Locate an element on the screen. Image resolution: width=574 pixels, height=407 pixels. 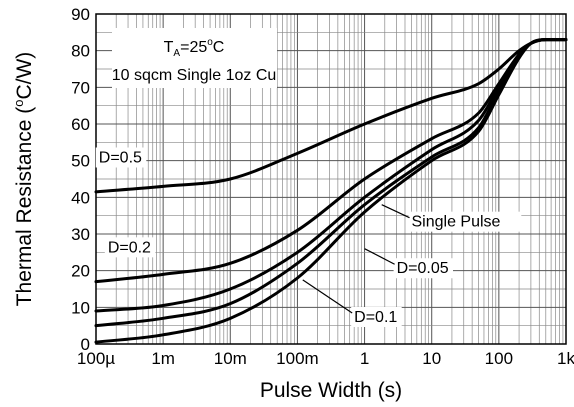
x-tick-label: 1m is located at coordinates (163, 358).